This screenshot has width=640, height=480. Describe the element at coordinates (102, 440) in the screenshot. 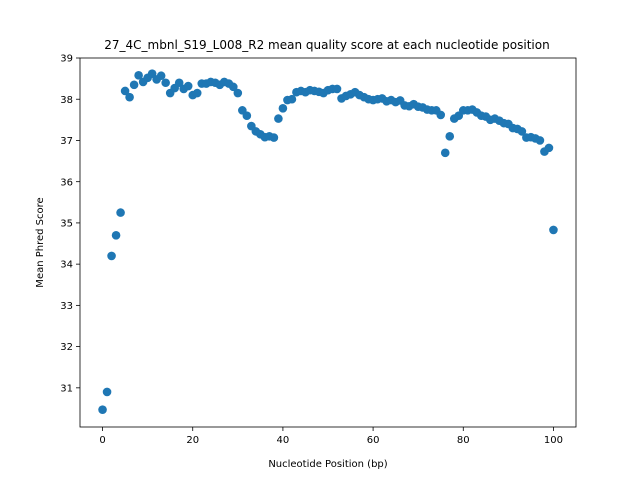

I see `x-tick-label: 0` at that location.